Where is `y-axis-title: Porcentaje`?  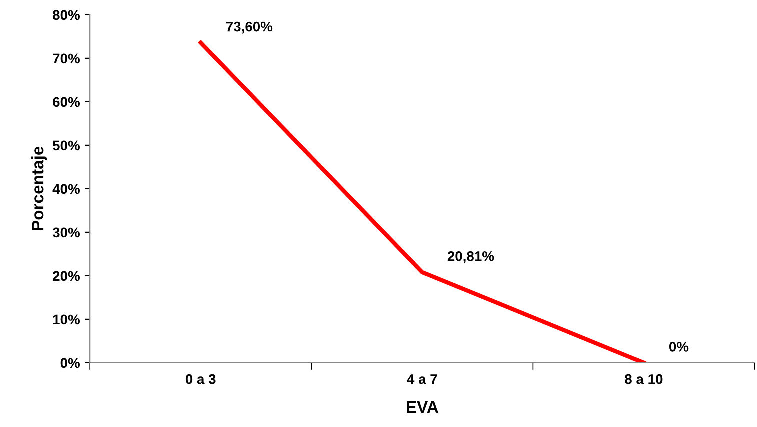
y-axis-title: Porcentaje is located at coordinates (39, 188).